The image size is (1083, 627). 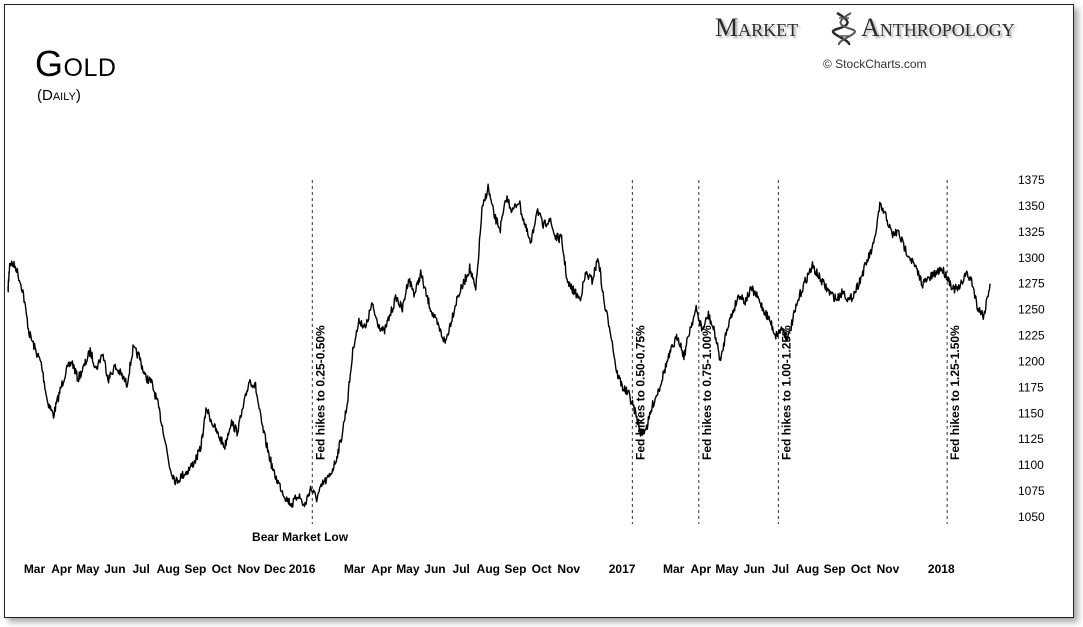 What do you see at coordinates (955, 392) in the screenshot?
I see `annotation-label: Fed hikes to 1.25-1.50%` at bounding box center [955, 392].